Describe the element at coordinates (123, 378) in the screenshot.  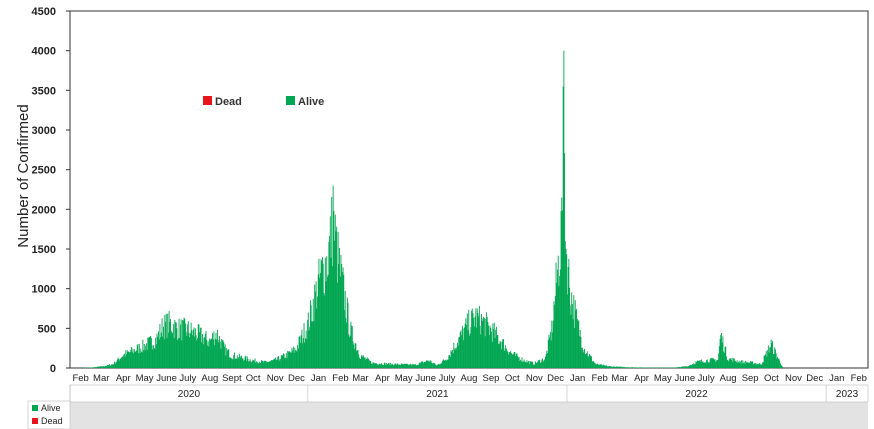
I see `x-tick-label: Apr` at that location.